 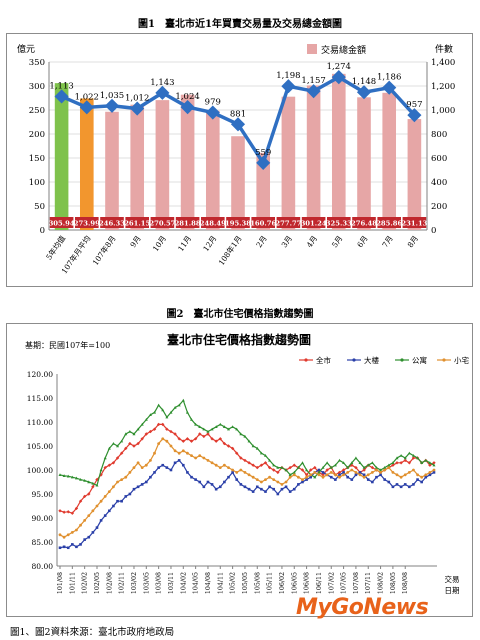 What do you see at coordinates (37, 135) in the screenshot?
I see `y-left-tick: 200` at bounding box center [37, 135].